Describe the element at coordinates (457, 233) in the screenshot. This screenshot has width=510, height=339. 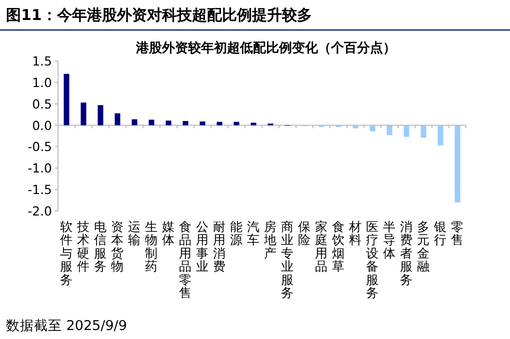
I see `x-tick-label: 零售` at that location.